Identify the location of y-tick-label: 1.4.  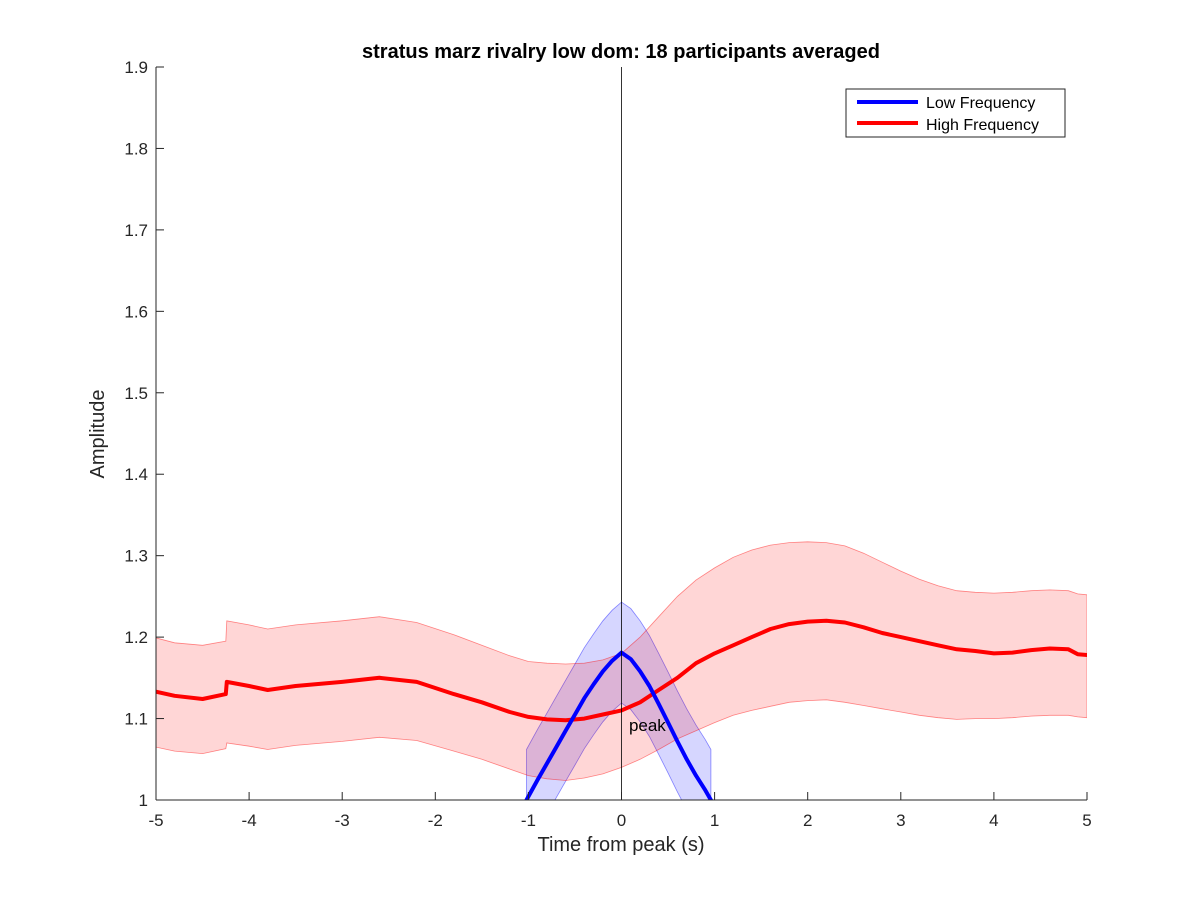
(136, 474).